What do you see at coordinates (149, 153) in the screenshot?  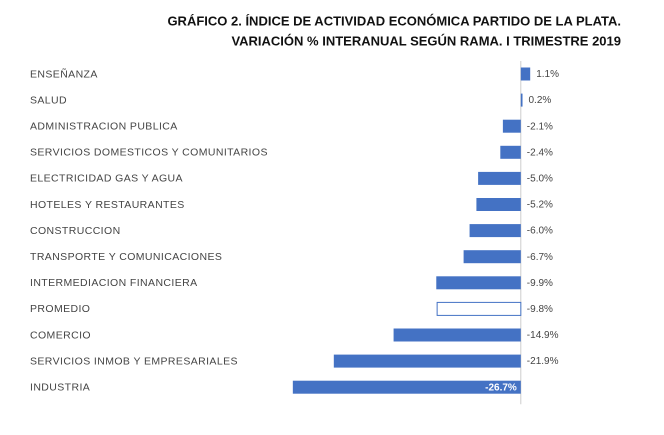 I see `category-label: SERVICIOS DOMESTICOS Y COMUNITARIOS` at bounding box center [149, 153].